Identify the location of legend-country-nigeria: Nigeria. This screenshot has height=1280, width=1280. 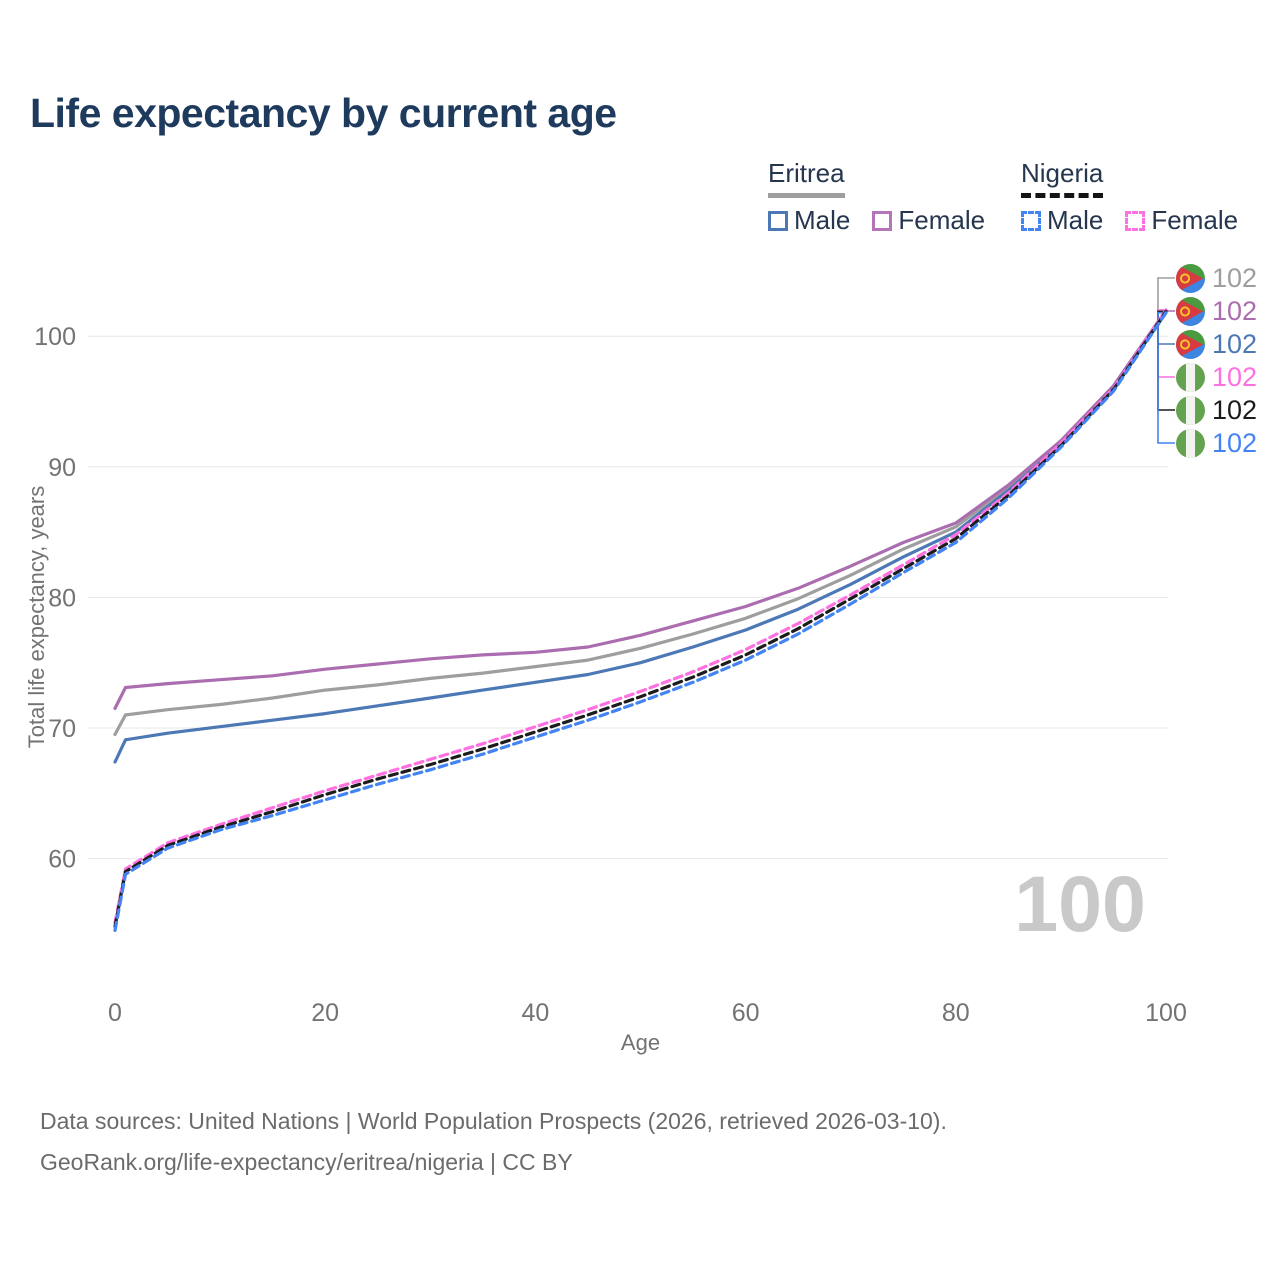
(1062, 178).